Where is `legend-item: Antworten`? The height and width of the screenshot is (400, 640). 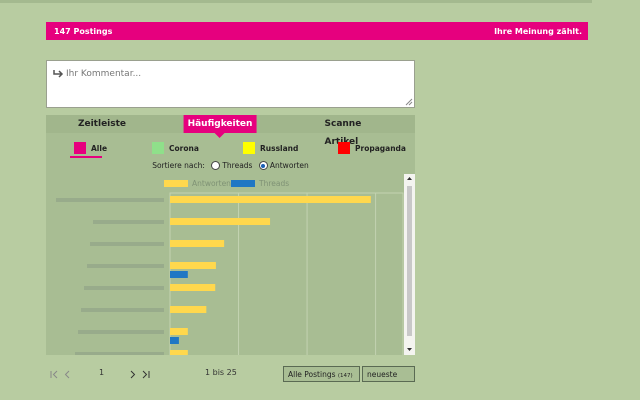 legend-item: Antworten is located at coordinates (197, 183).